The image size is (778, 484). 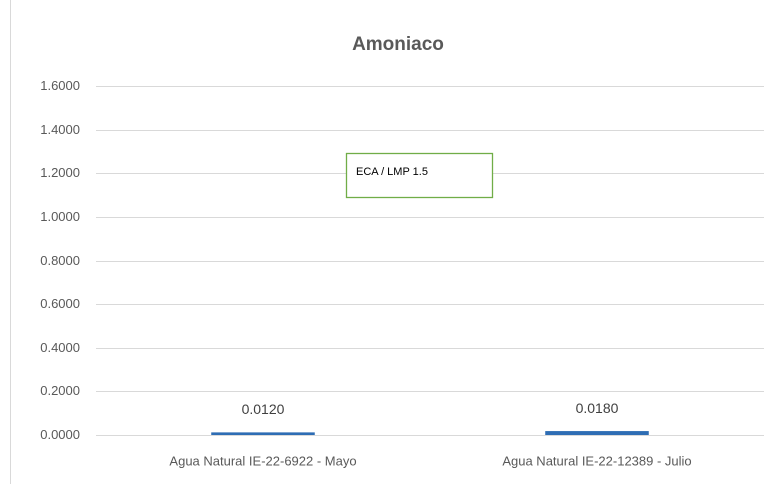 What do you see at coordinates (60, 260) in the screenshot?
I see `y-tick-label: 0.8000` at bounding box center [60, 260].